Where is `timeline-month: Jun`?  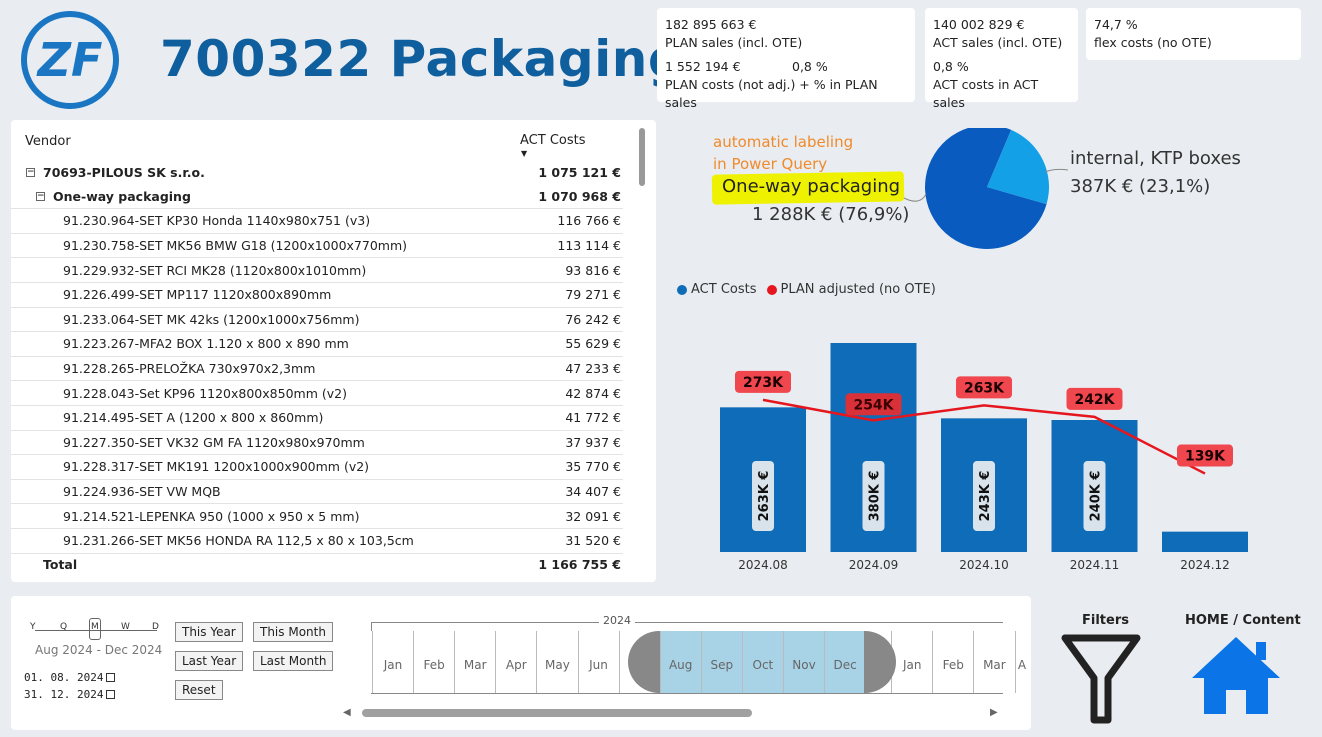 timeline-month: Jun is located at coordinates (598, 662).